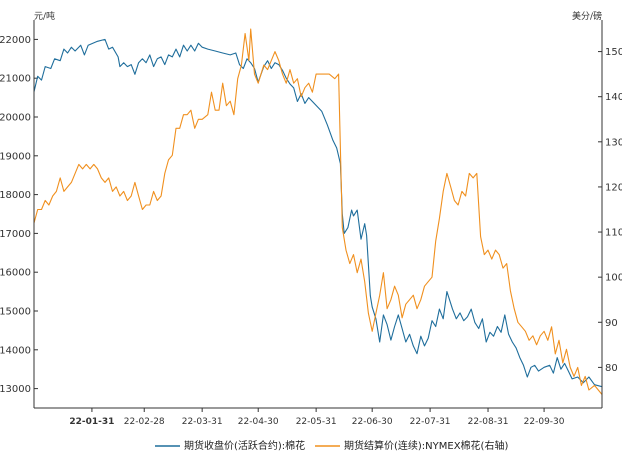  Describe the element at coordinates (91, 422) in the screenshot. I see `x-tick-label: 22-01-31` at that location.